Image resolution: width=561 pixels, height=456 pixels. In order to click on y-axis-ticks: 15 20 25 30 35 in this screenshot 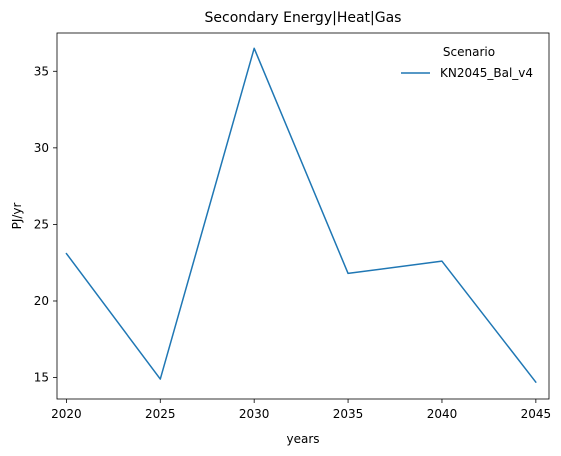, I will do `click(45, 224)`.